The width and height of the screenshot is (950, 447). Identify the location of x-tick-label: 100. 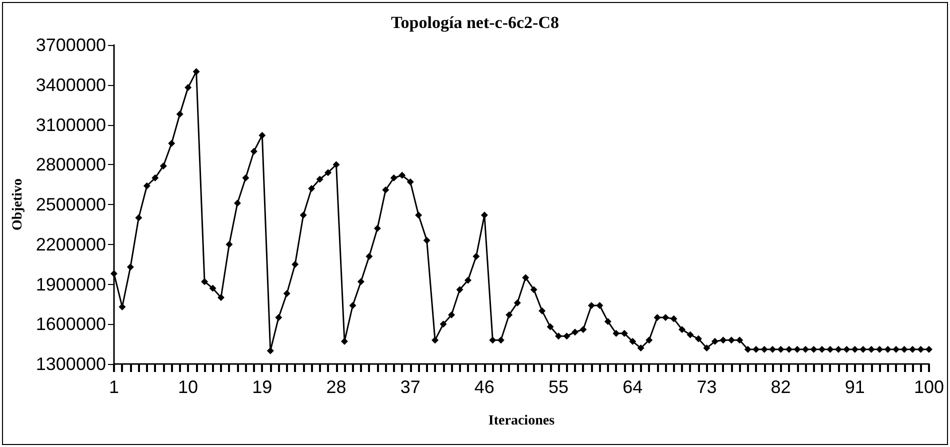
(929, 387).